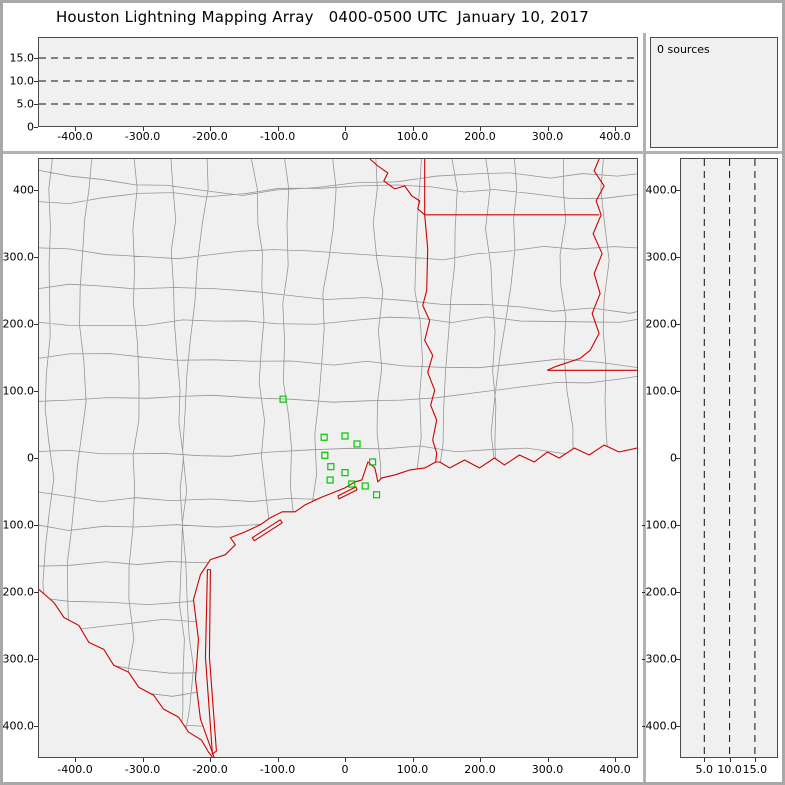 The image size is (785, 785). Describe the element at coordinates (615, 136) in the screenshot. I see `ew-distance-x-tick-label: 400.0` at that location.